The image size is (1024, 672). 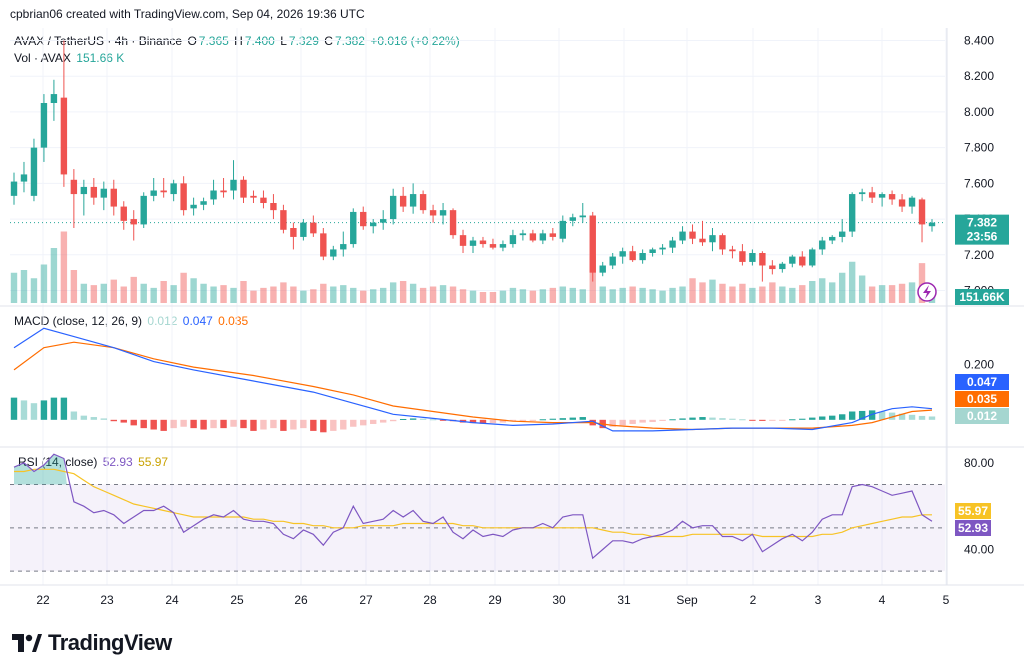 What do you see at coordinates (979, 255) in the screenshot?
I see `price-tick-label: 7.200` at bounding box center [979, 255].